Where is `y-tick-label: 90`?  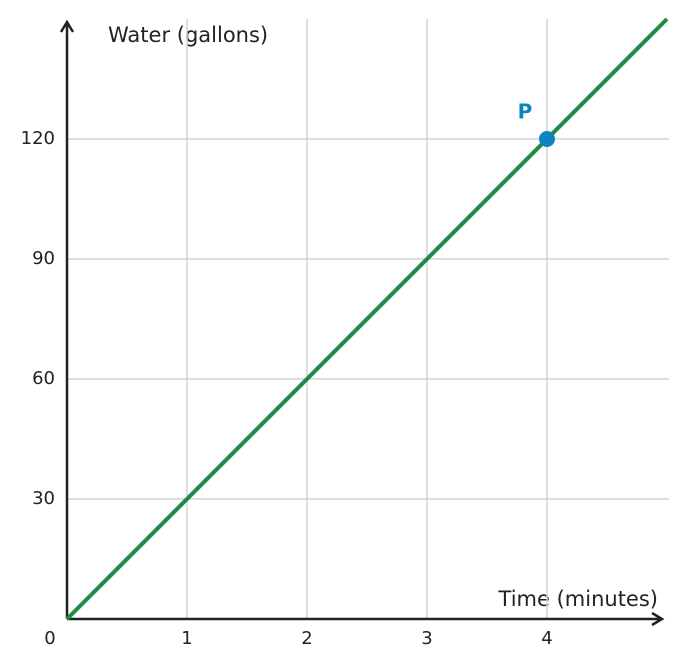 y-tick-label: 90 is located at coordinates (43, 258).